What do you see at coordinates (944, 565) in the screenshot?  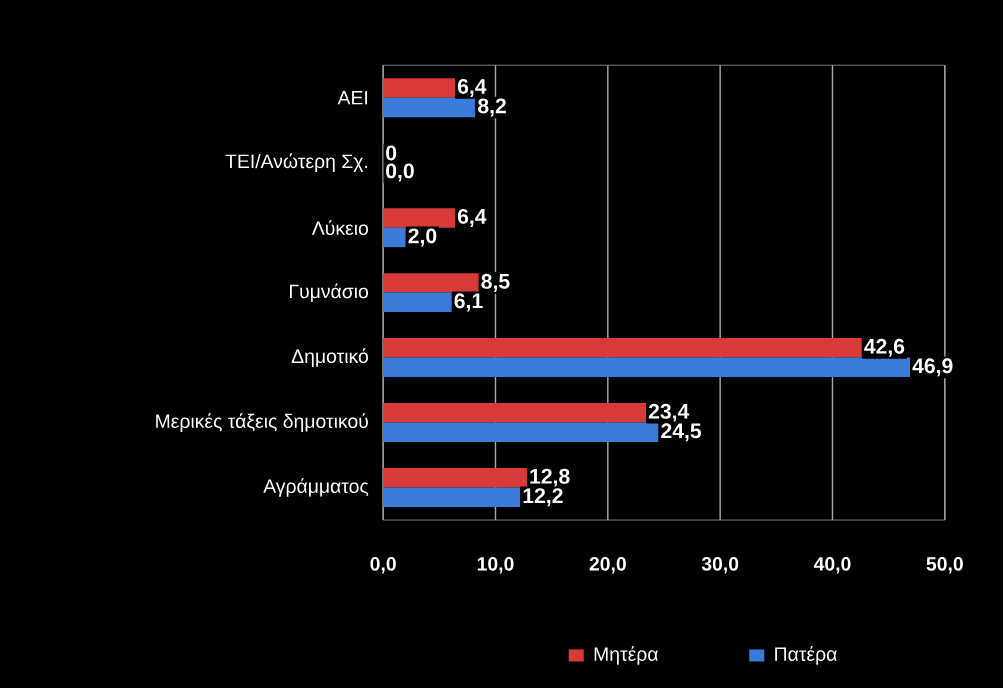 I see `x-tick-label: 50,0` at bounding box center [944, 565].